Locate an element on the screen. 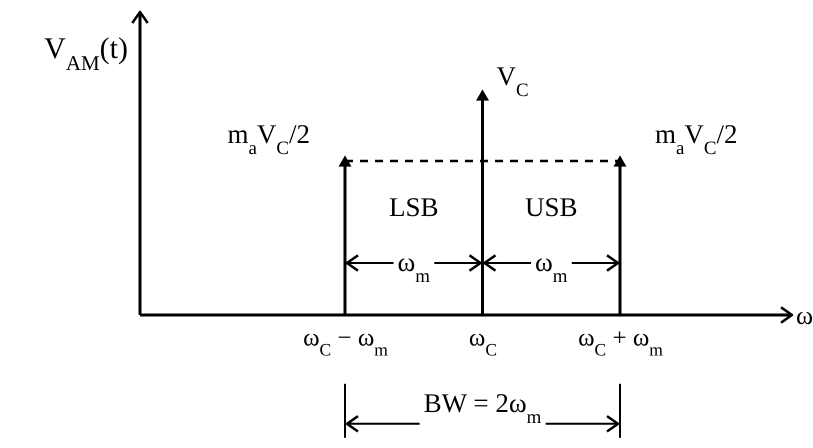 Image resolution: width=813 pixels, height=448 pixels. text: BW = 2ω$_{m}$ is located at coordinates (483, 408).